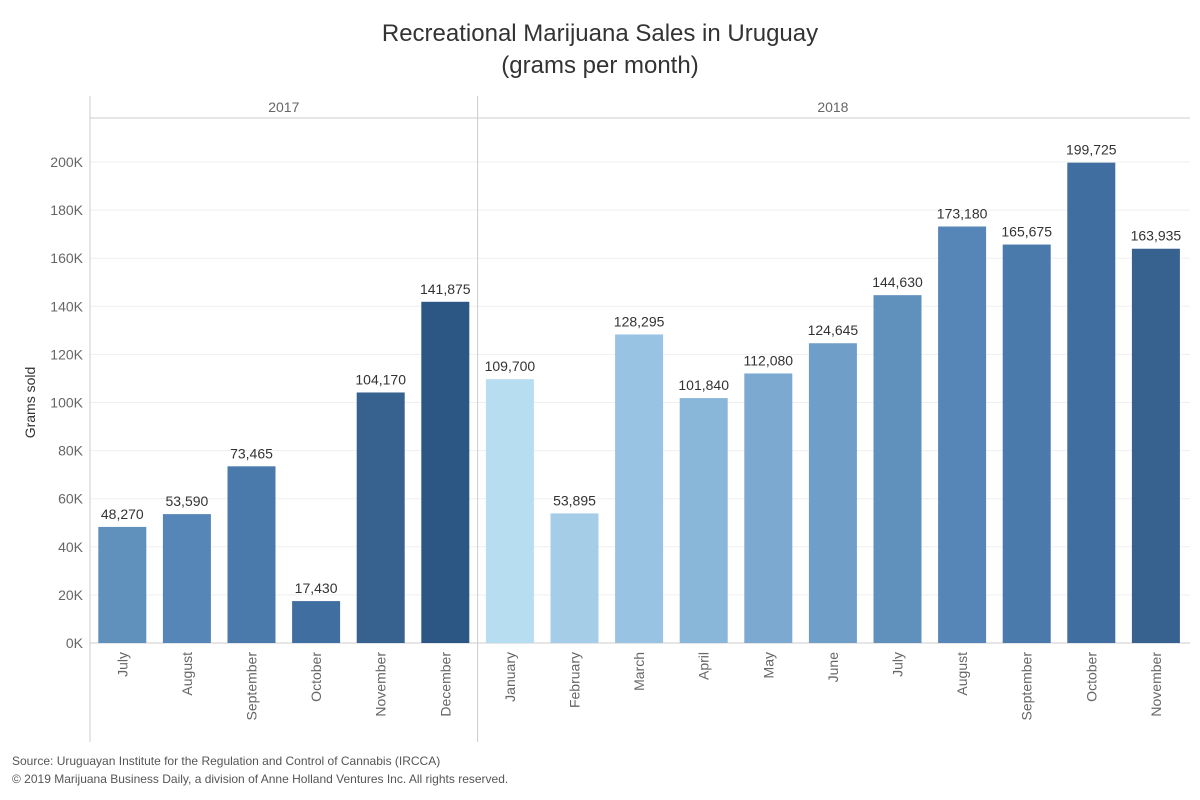 This screenshot has width=1200, height=800. Describe the element at coordinates (186, 501) in the screenshot. I see `data-label: 53,590` at that location.